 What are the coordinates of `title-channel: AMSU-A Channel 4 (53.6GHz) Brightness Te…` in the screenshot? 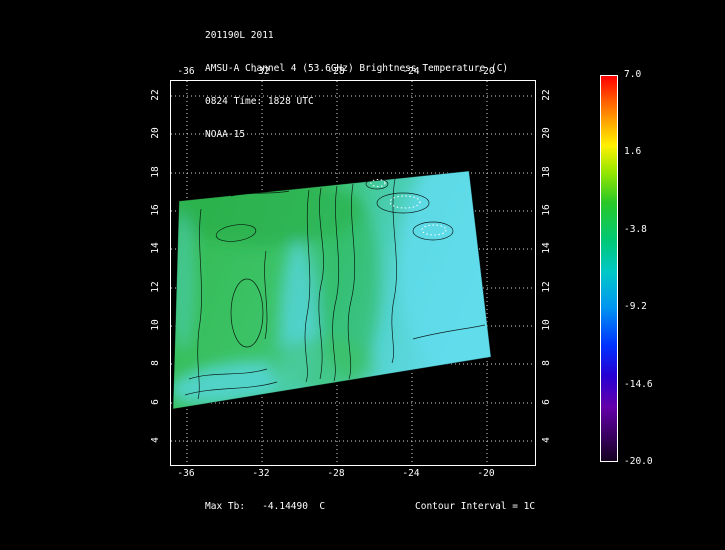 It's located at (357, 68).